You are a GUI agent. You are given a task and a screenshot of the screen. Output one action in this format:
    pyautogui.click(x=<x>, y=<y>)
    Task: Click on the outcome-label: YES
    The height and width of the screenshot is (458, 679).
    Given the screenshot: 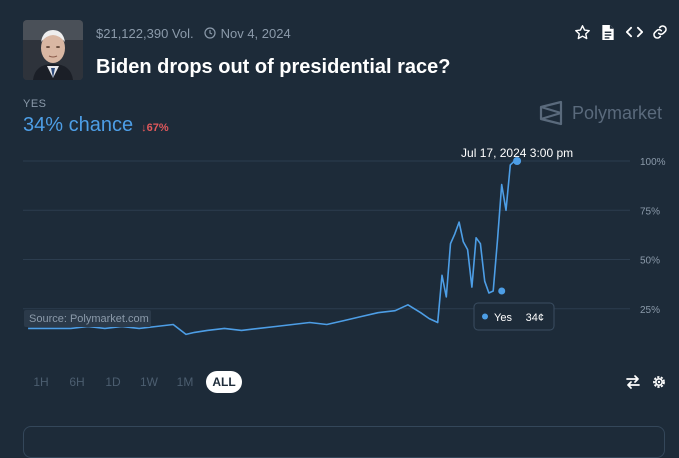 What is the action you would take?
    pyautogui.click(x=35, y=104)
    